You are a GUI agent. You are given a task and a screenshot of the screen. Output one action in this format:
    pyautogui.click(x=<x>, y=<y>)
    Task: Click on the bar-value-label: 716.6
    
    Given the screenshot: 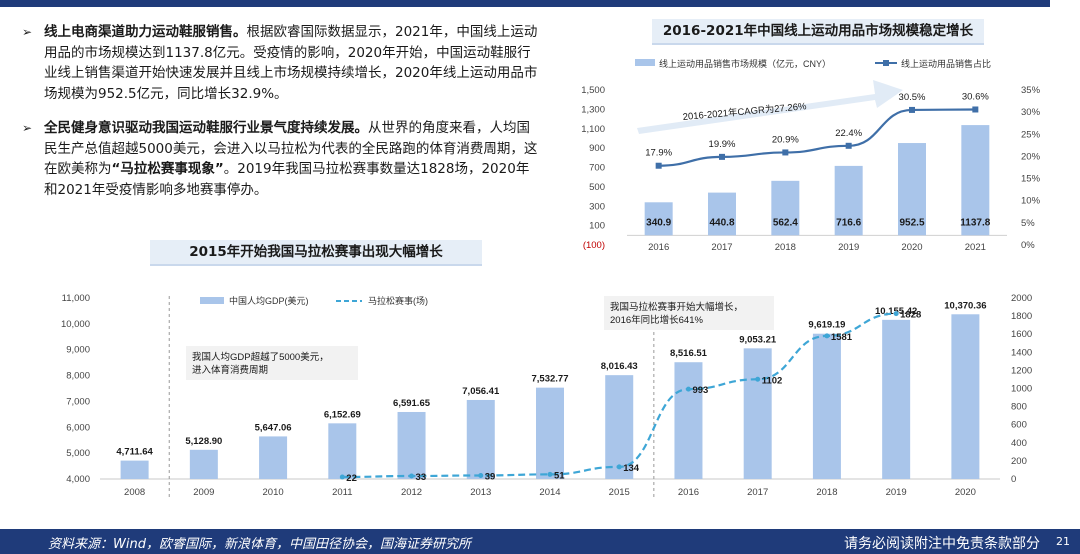 What is the action you would take?
    pyautogui.click(x=848, y=222)
    